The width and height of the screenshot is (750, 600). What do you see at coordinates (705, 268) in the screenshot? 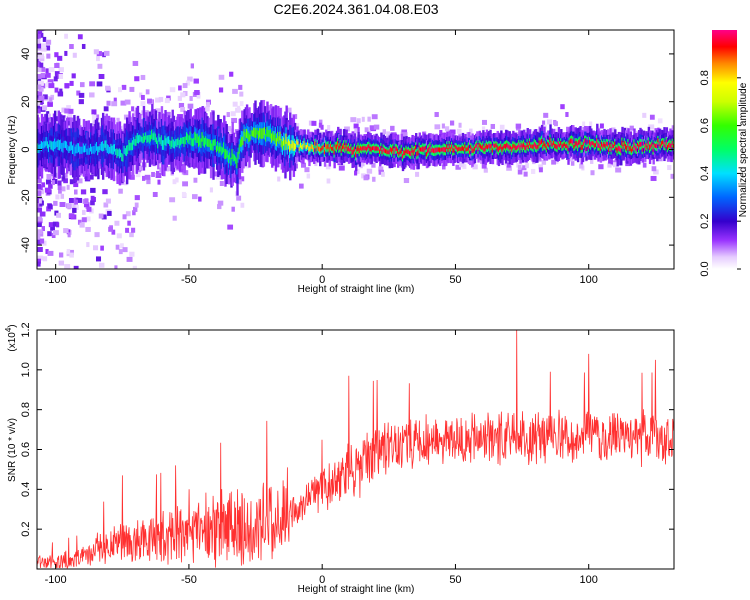
I see `colorbar-tick-label: 0.0` at bounding box center [705, 268].